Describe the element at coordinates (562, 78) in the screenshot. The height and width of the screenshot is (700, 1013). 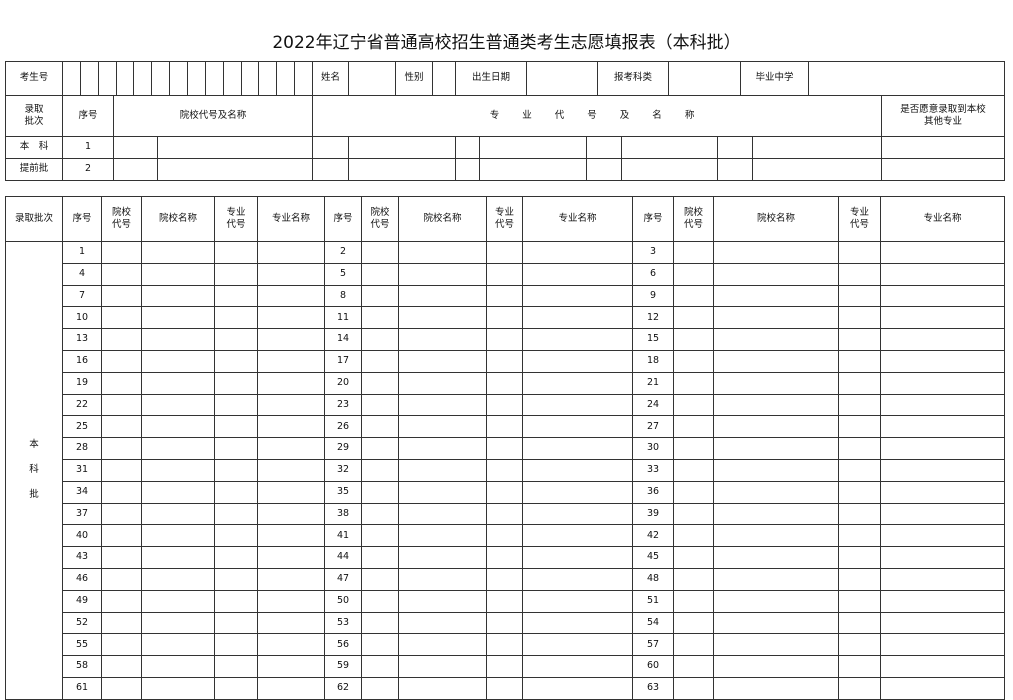
I see `birth-date-field` at that location.